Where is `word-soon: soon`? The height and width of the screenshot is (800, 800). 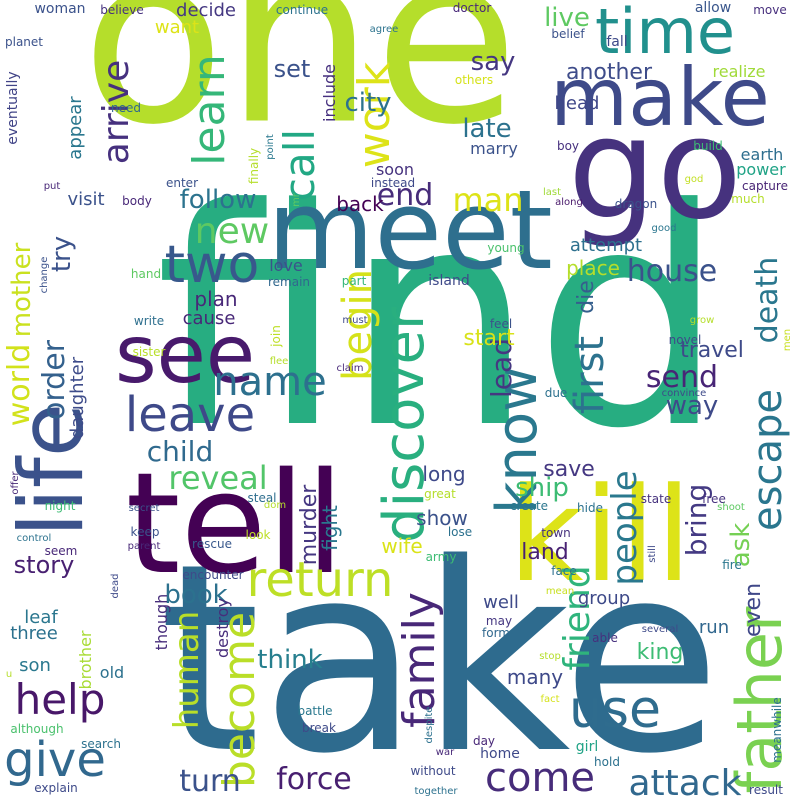 word-soon: soon is located at coordinates (395, 169).